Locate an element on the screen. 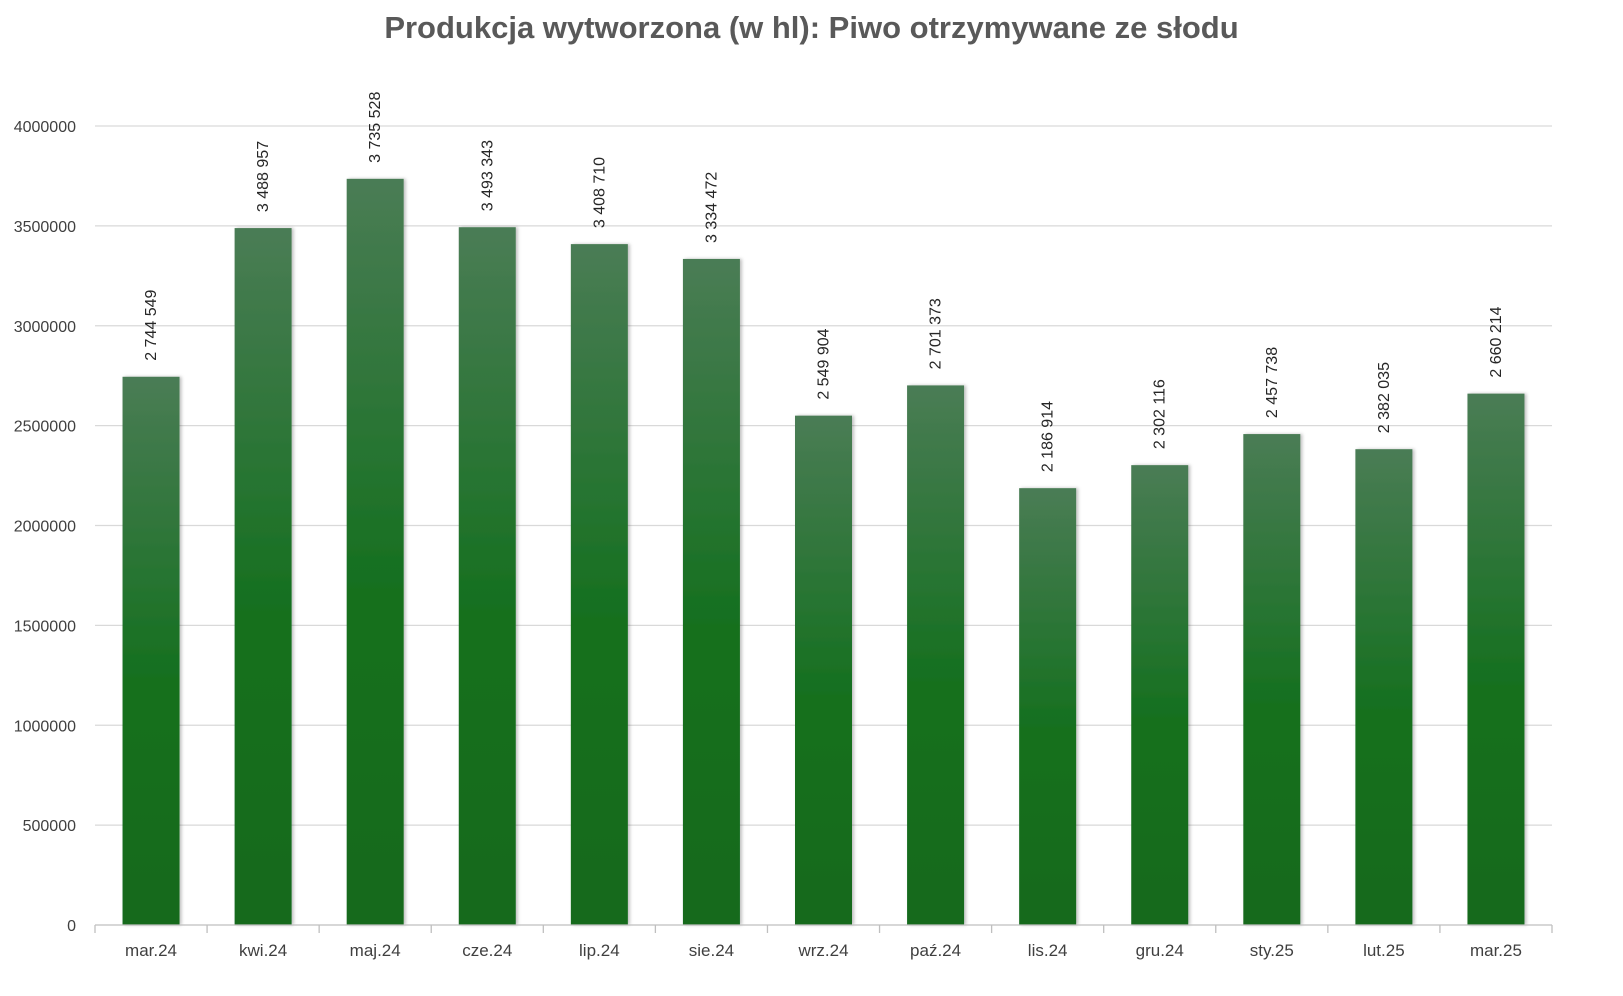  x-tick-label: lip.24 is located at coordinates (599, 950).